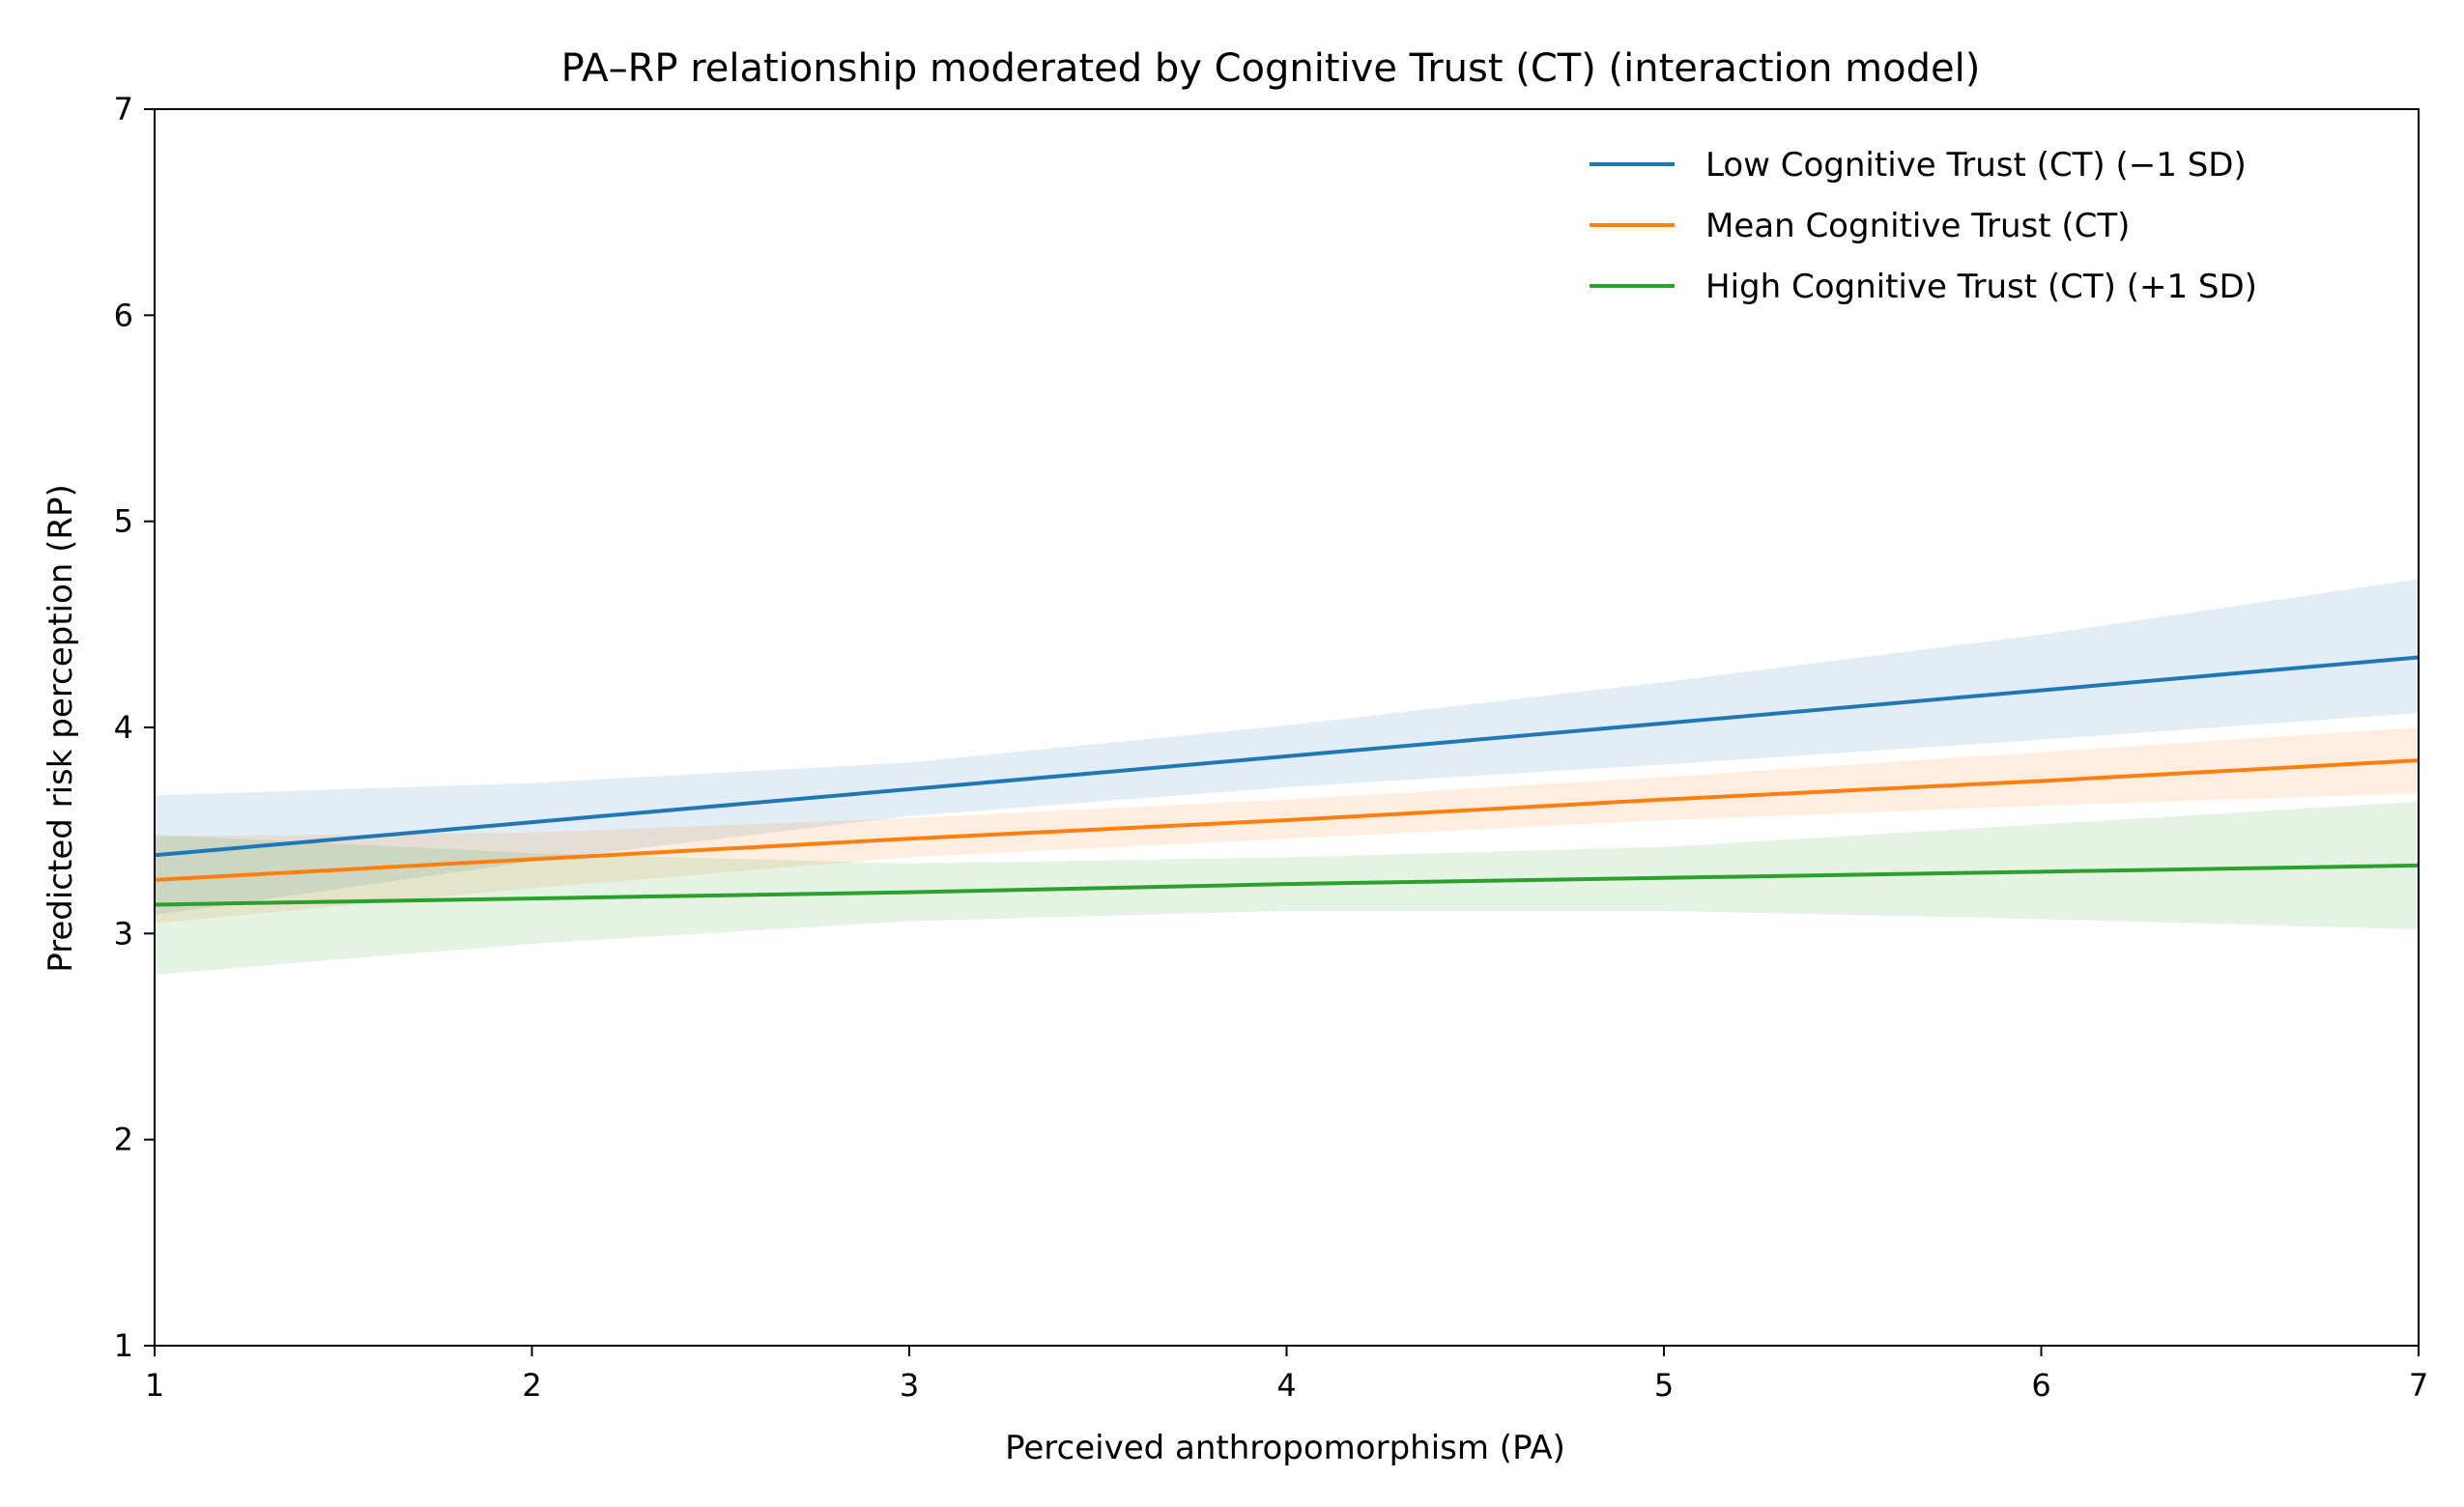  What do you see at coordinates (1981, 287) in the screenshot?
I see `legend-label-2: High Cognitive Trust (CT) (+1 SD)` at bounding box center [1981, 287].